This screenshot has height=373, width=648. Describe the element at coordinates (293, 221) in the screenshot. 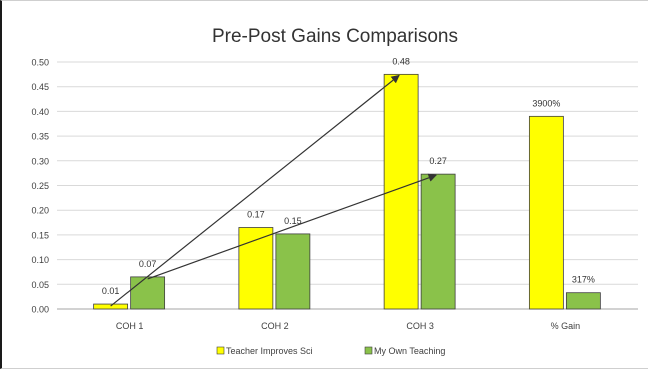

I see `data-label: 0.15` at that location.